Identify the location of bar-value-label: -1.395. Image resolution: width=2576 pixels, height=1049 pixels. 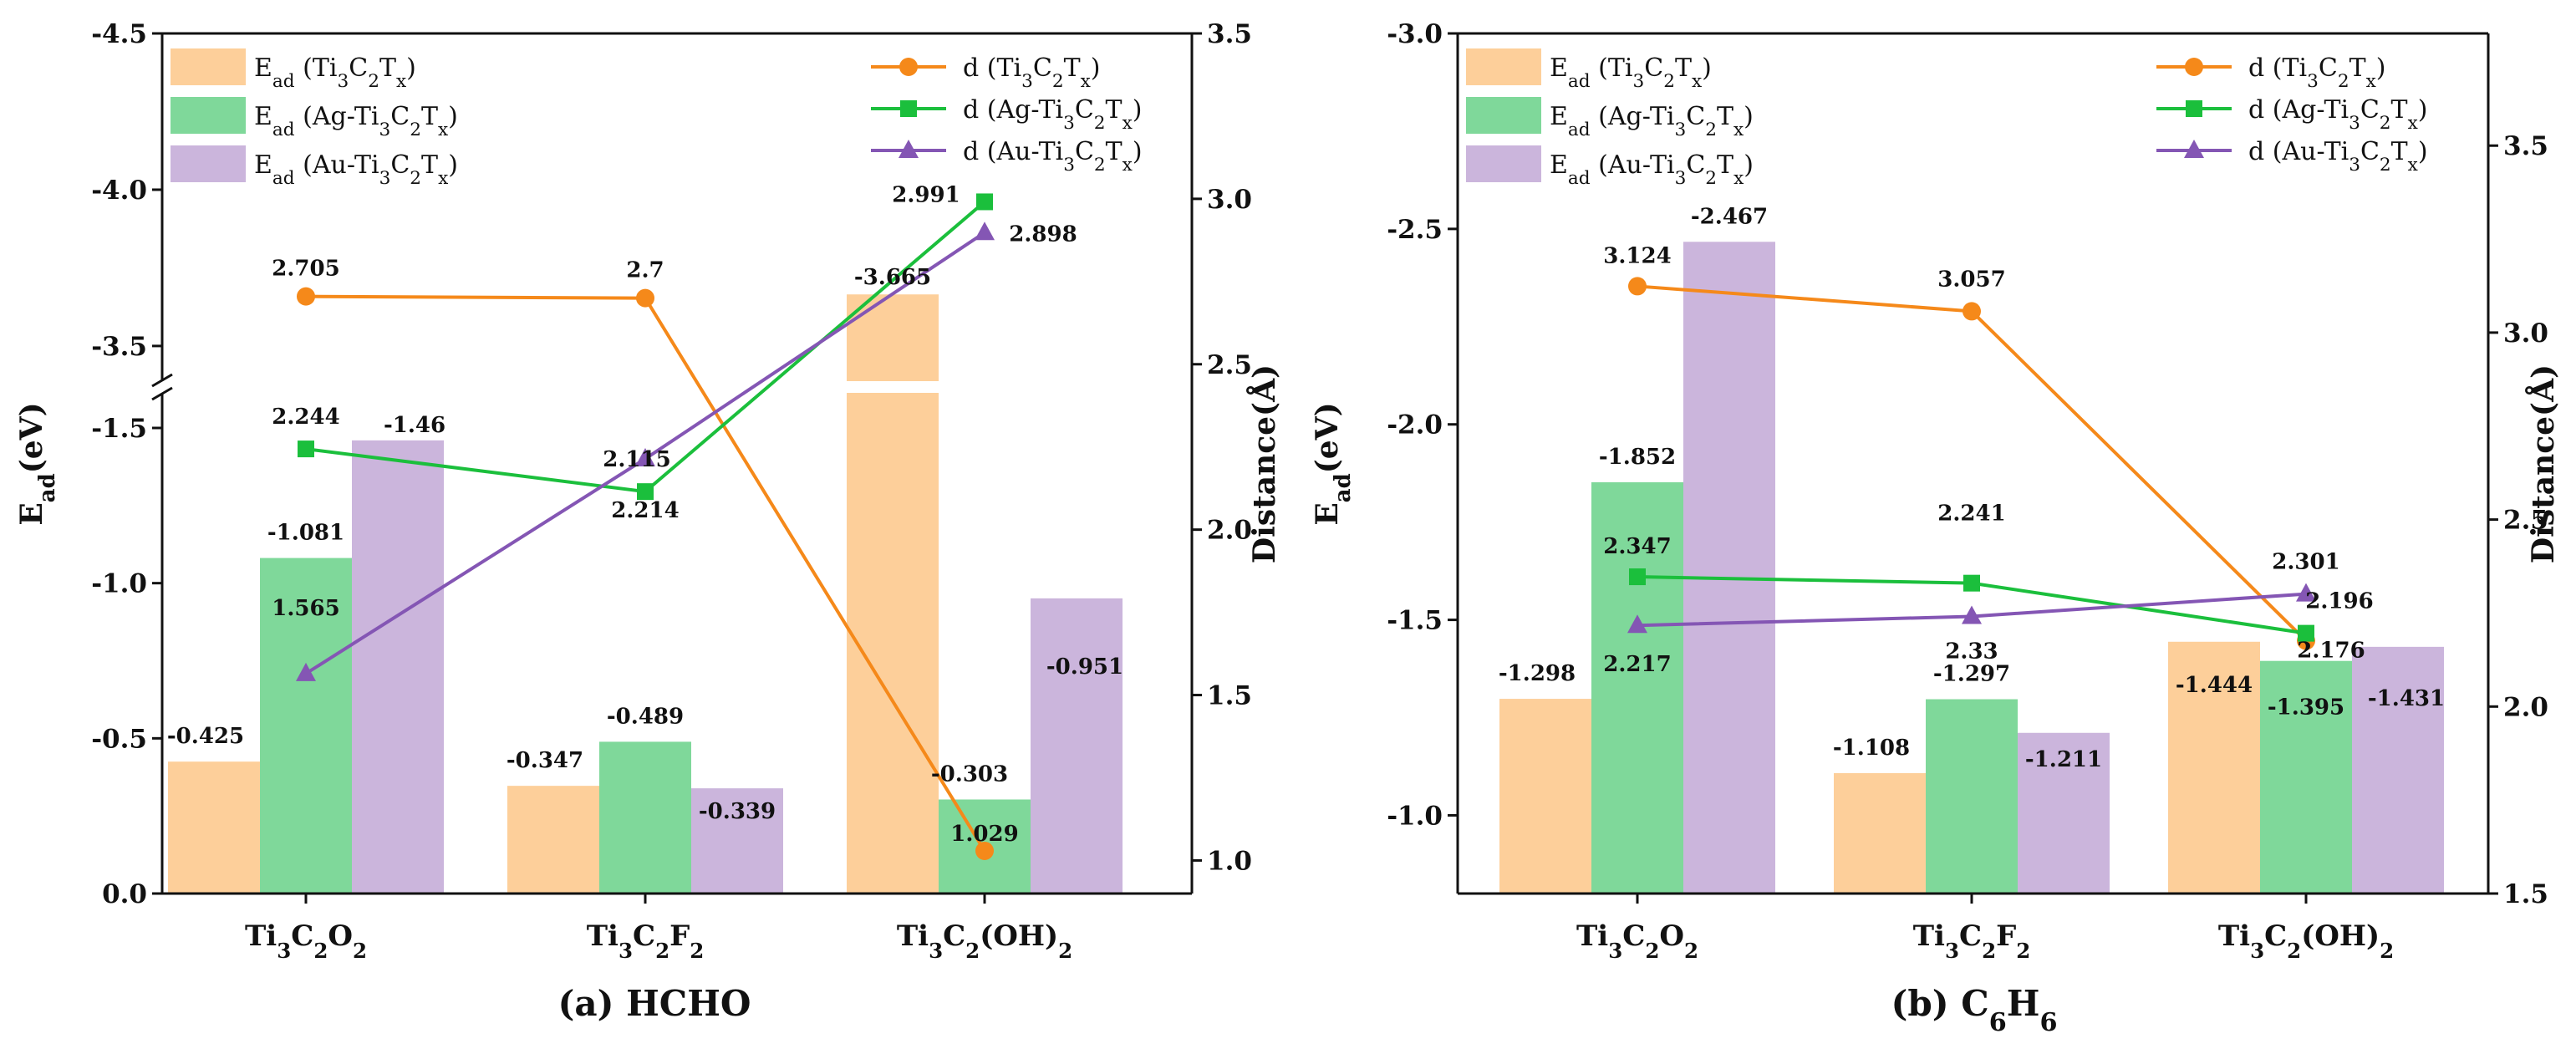
(2306, 708).